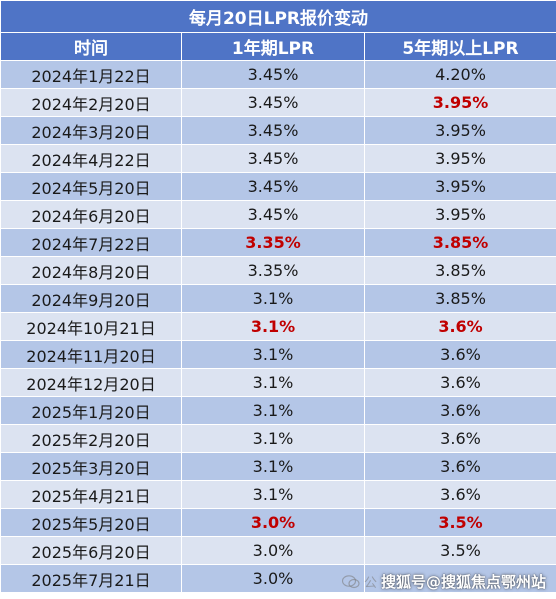  What do you see at coordinates (91, 578) in the screenshot?
I see `date-cell: 2025年7月21日` at bounding box center [91, 578].